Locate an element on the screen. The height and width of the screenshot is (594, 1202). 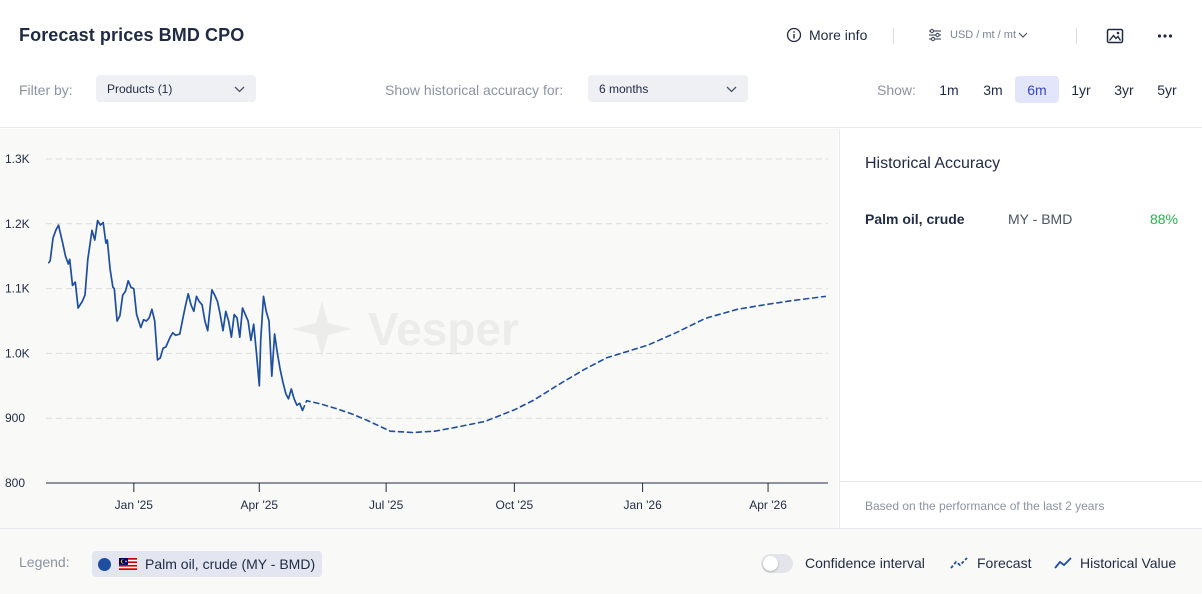
image-icon is located at coordinates (1115, 36).